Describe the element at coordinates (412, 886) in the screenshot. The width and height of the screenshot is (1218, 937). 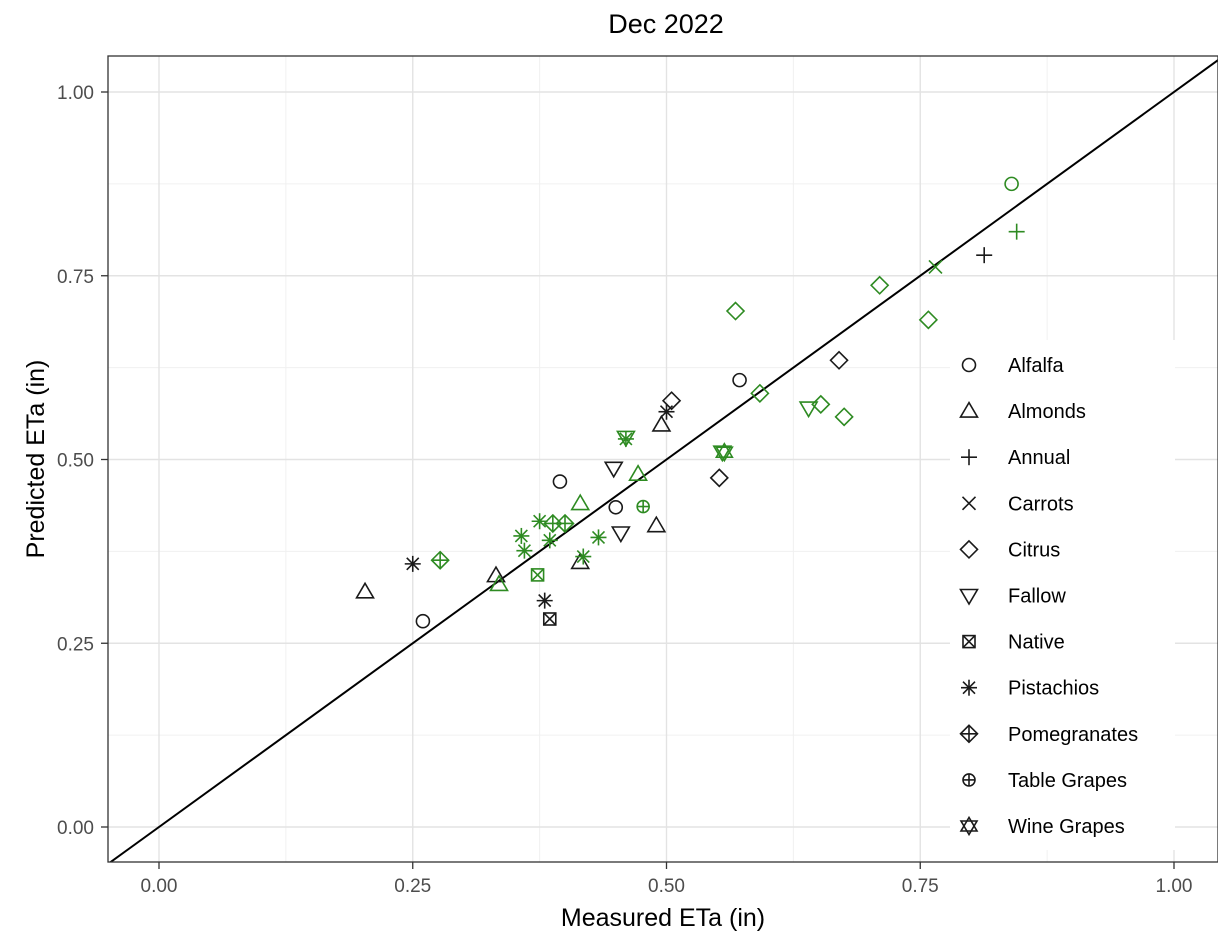
I see `x-tick-label: 0.25` at that location.